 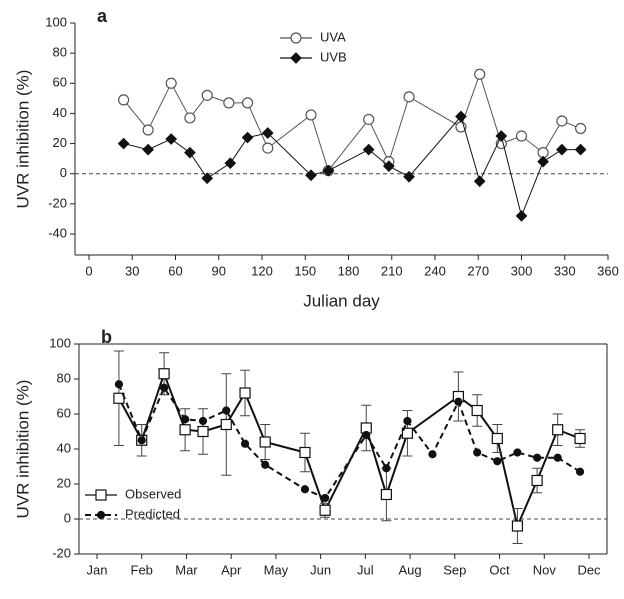 What do you see at coordinates (435, 270) in the screenshot?
I see `x-tick-label: 240` at bounding box center [435, 270].